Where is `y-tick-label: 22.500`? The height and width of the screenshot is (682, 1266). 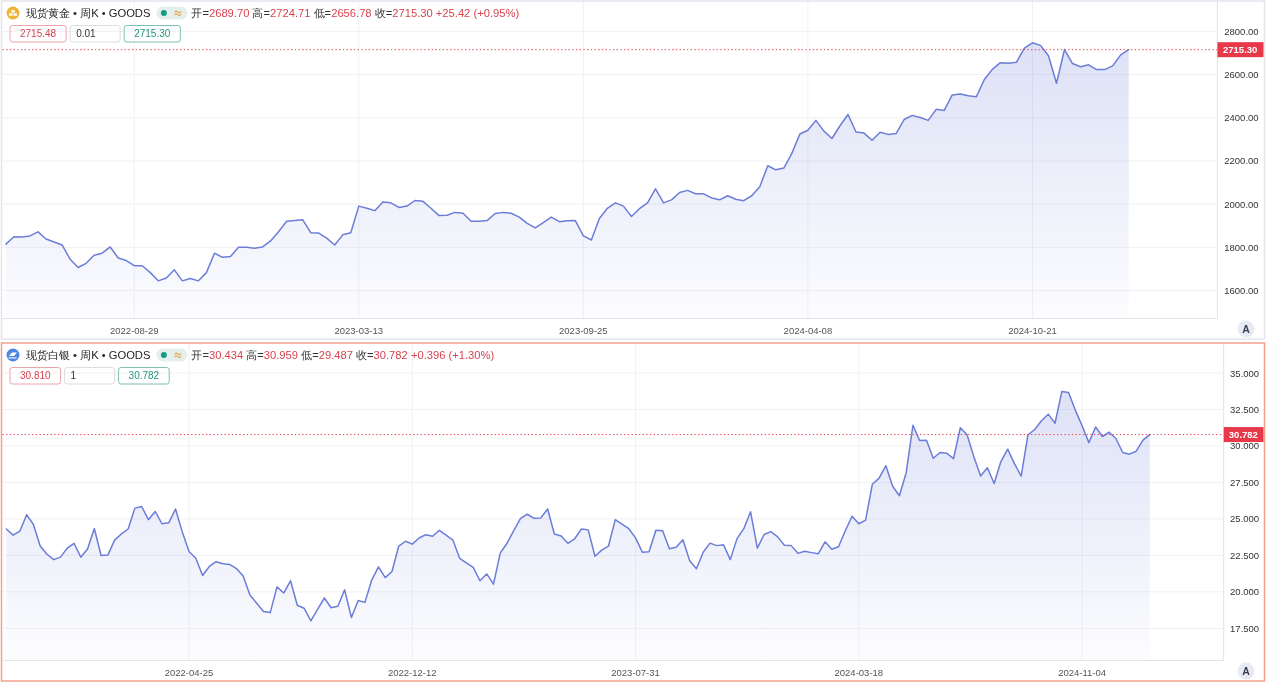 y-tick-label: 22.500 is located at coordinates (1245, 555).